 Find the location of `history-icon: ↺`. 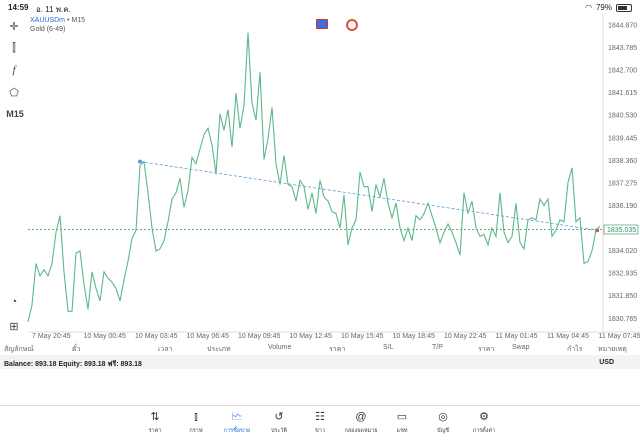

history-icon: ↺ is located at coordinates (279, 417).